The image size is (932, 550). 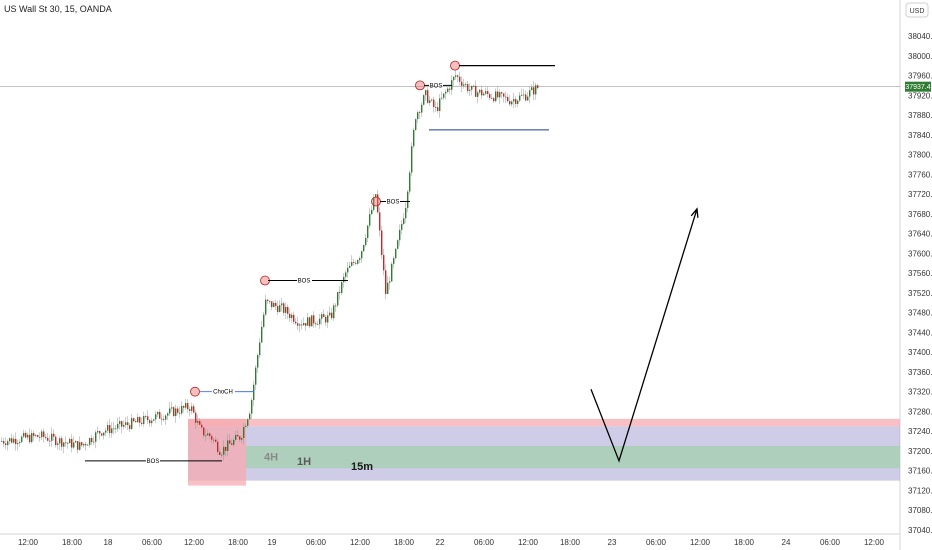 I want to click on time-tick-label: 19, so click(x=272, y=542).